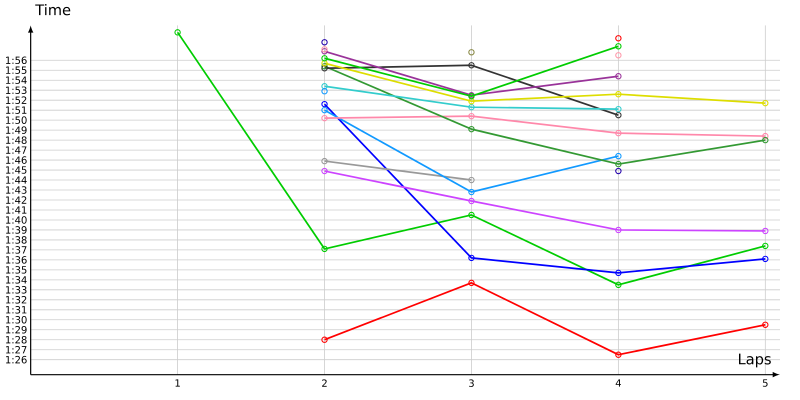  Describe the element at coordinates (16, 70) in the screenshot. I see `y-tick-label: 1:55` at that location.